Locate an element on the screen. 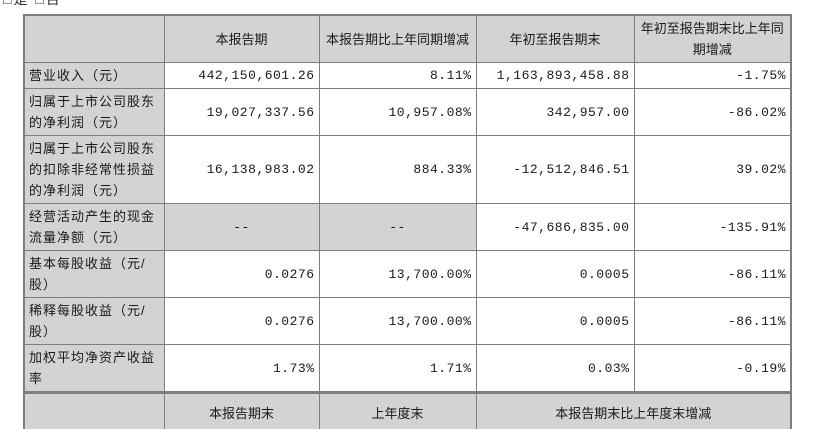  value-cell: -47,686,835.00 is located at coordinates (555, 227).